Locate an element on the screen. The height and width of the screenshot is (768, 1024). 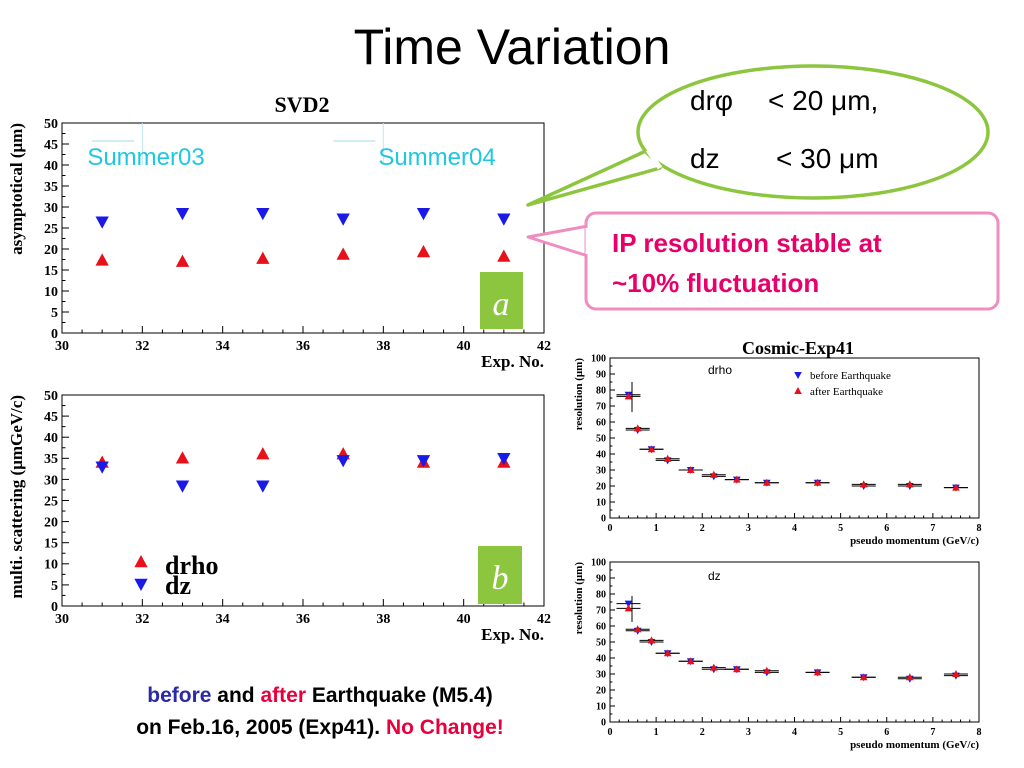
x-axis-label: Exp. No. is located at coordinates (512, 634).